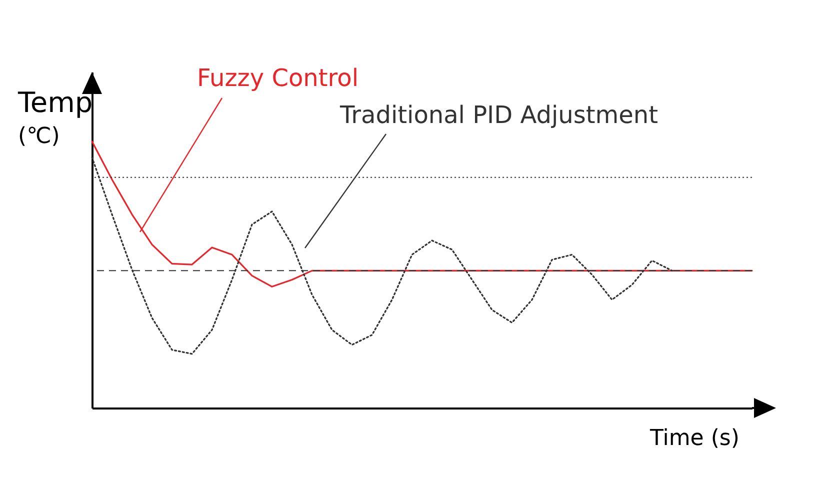  I want to click on y-axis-title: Temp (℃), so click(55, 118).